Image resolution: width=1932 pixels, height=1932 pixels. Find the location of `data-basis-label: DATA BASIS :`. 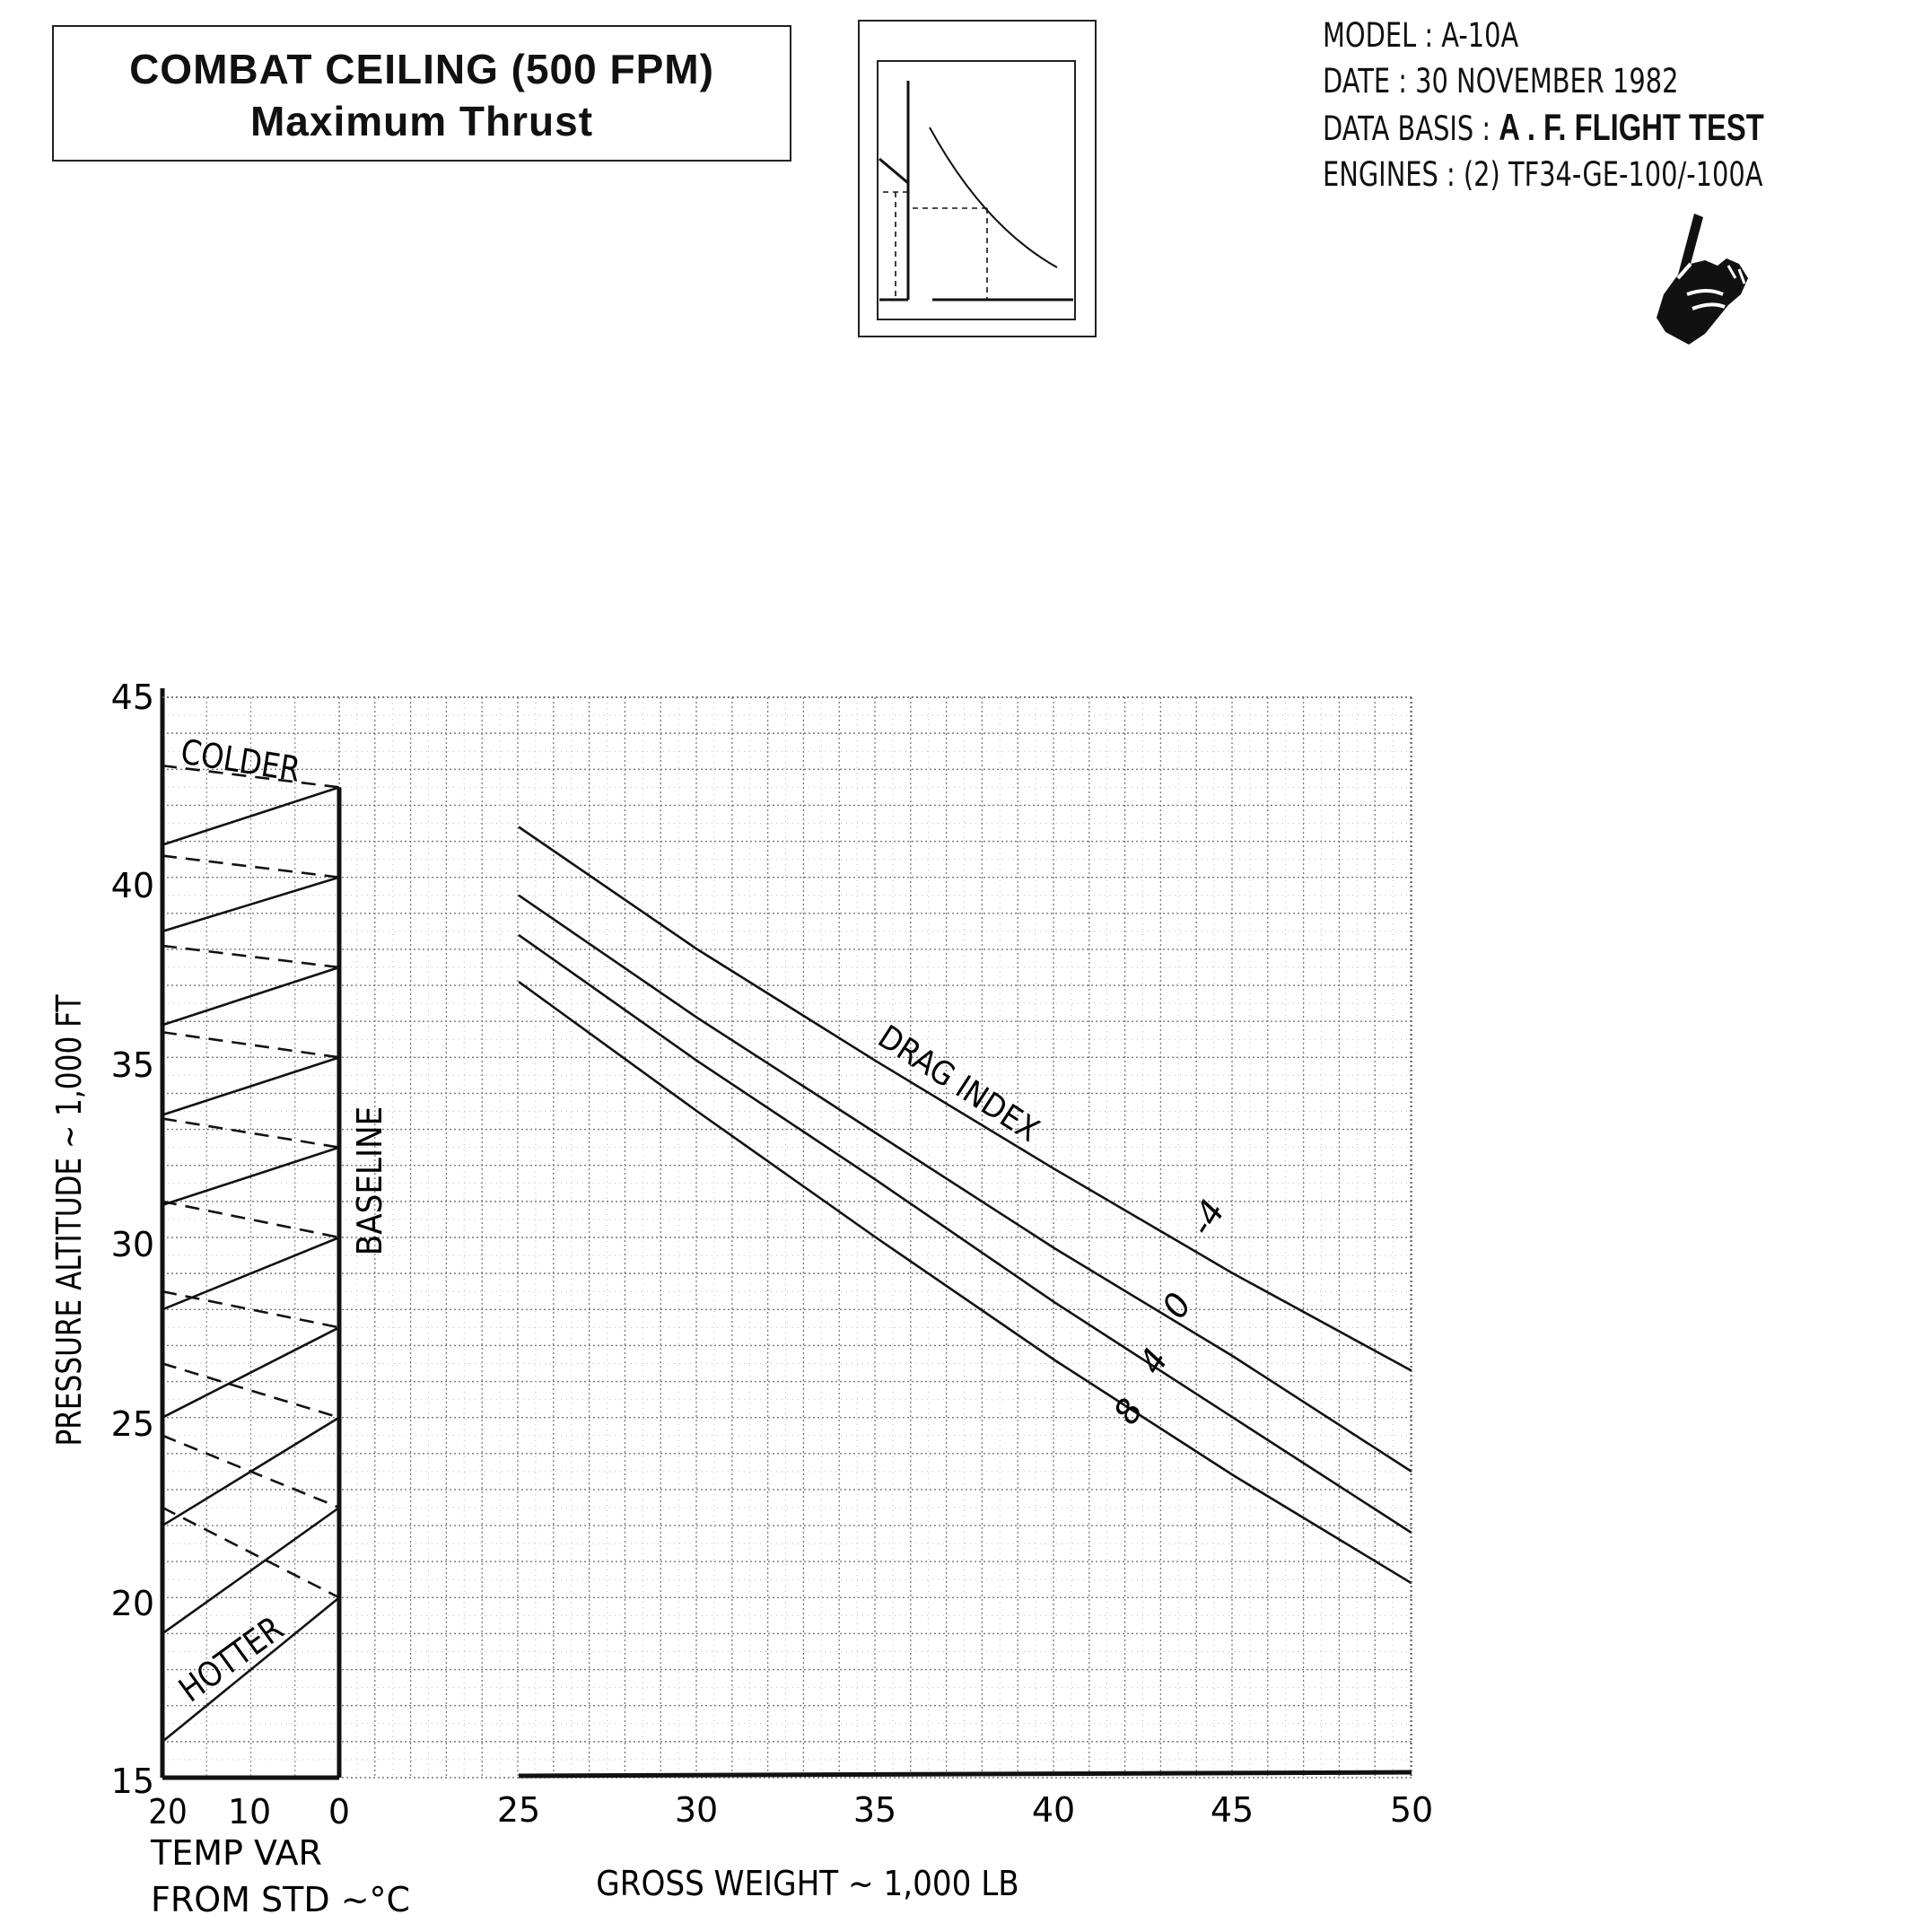

data-basis-label: DATA BASIS : is located at coordinates (1411, 128).